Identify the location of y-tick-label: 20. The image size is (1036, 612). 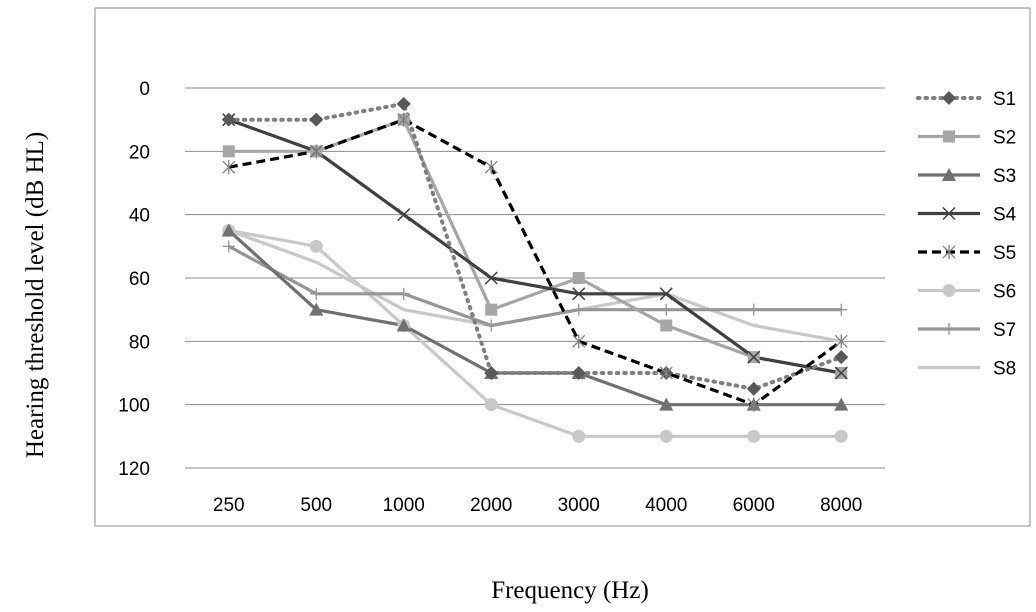
(139, 152).